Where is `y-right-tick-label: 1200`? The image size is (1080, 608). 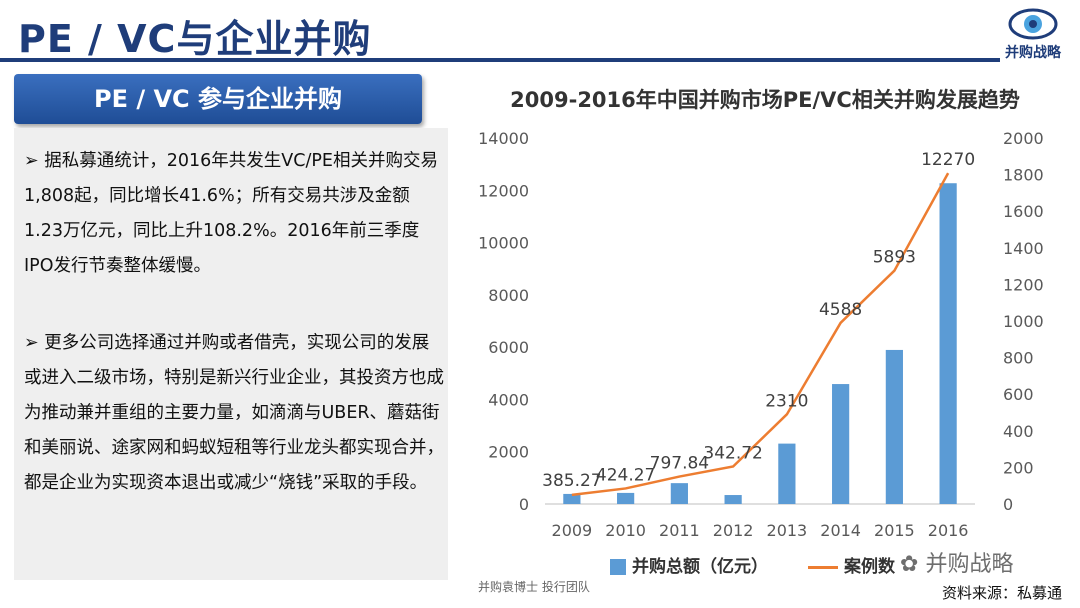 y-right-tick-label: 1200 is located at coordinates (1023, 284).